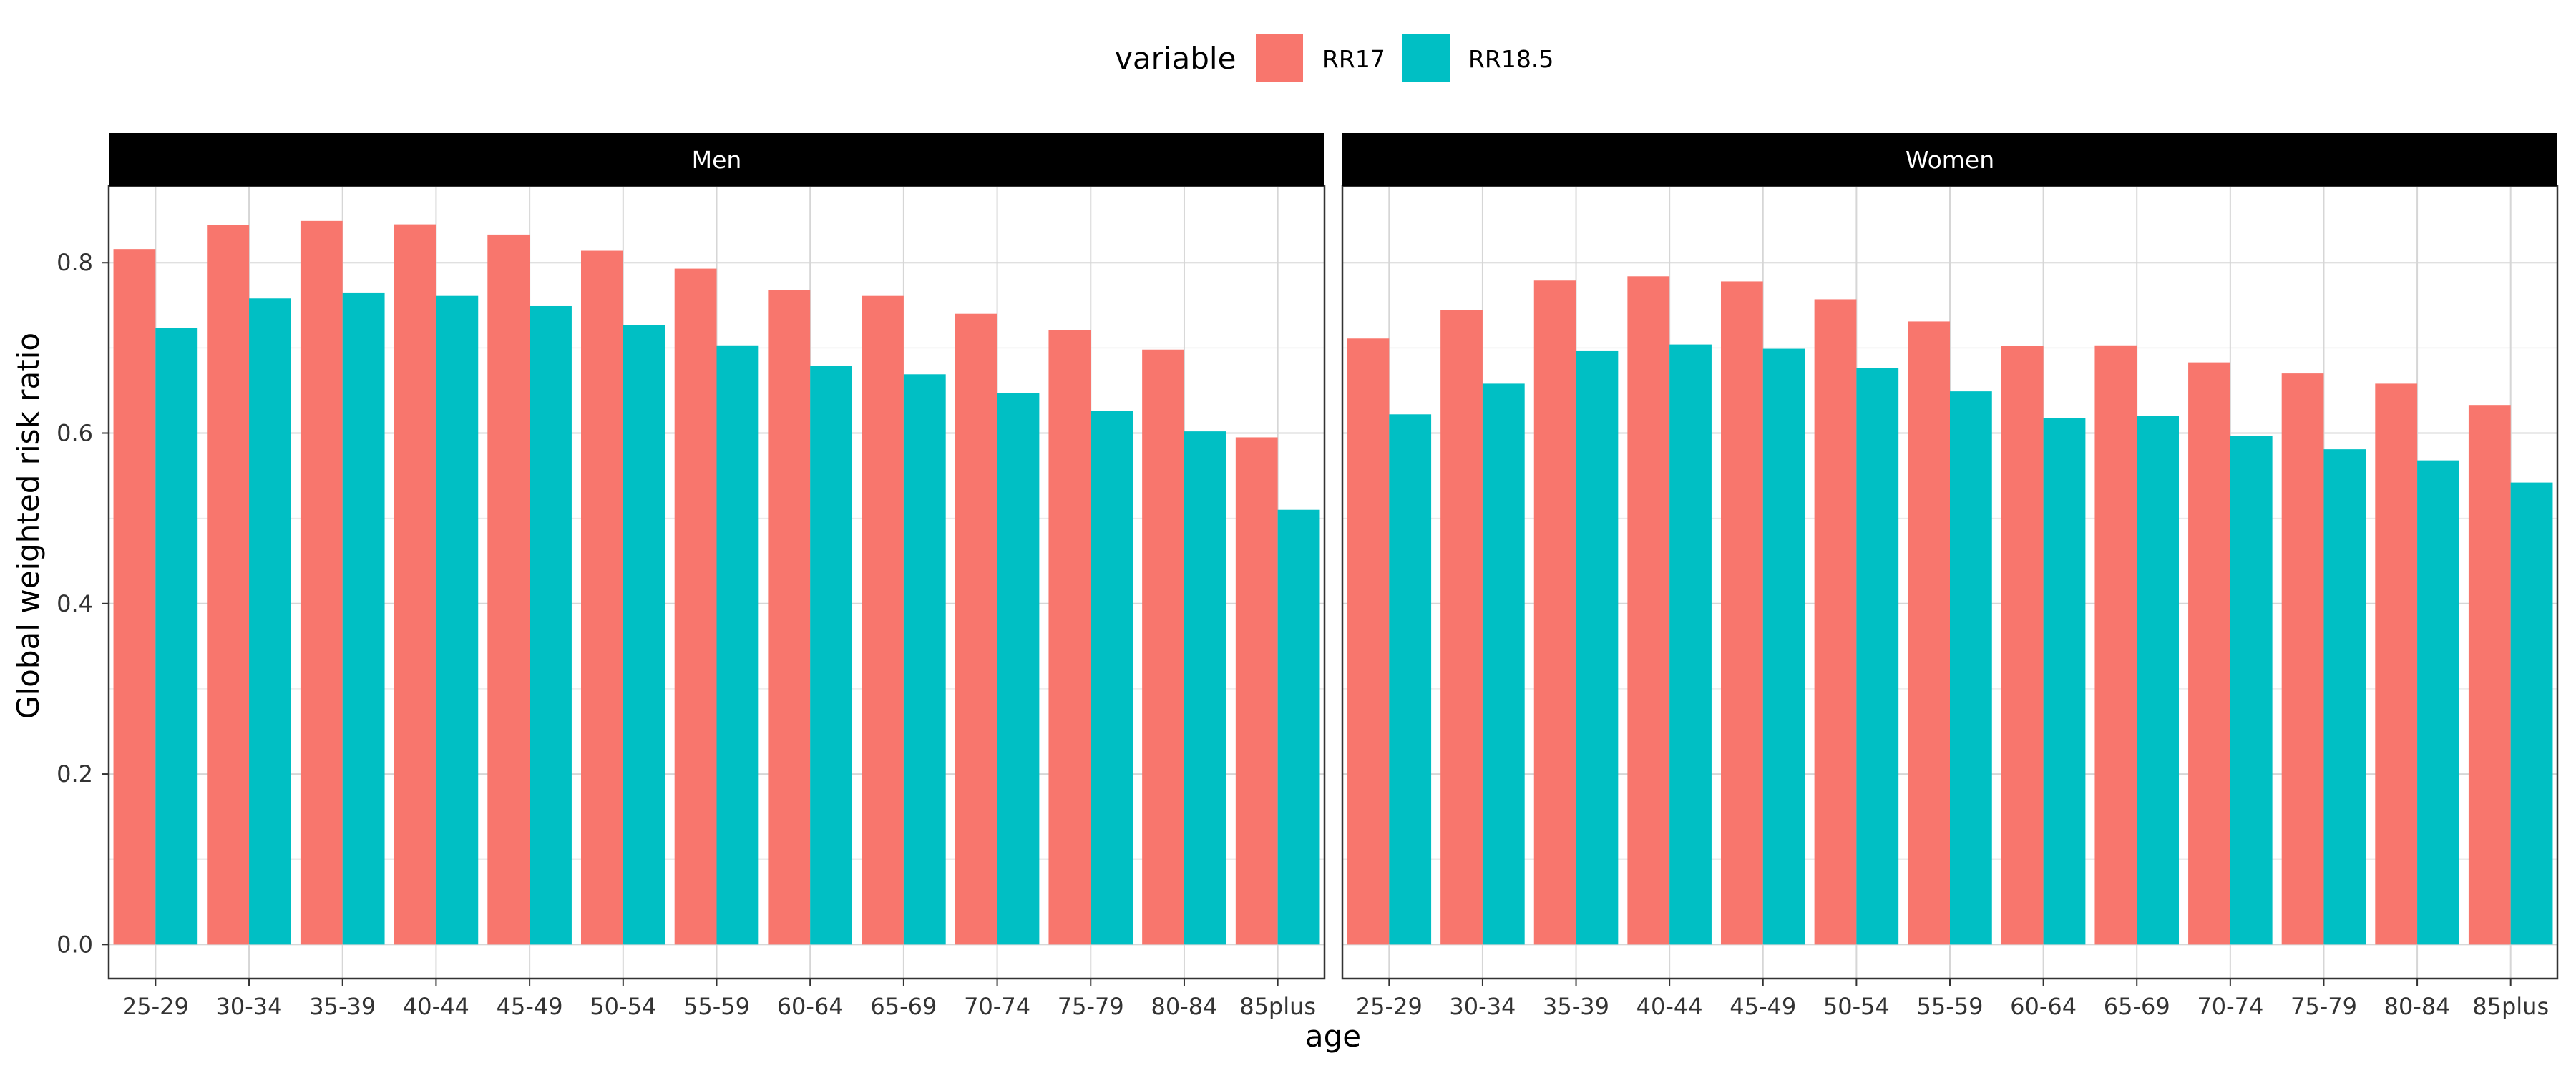  I want to click on strip-men, so click(716, 159).